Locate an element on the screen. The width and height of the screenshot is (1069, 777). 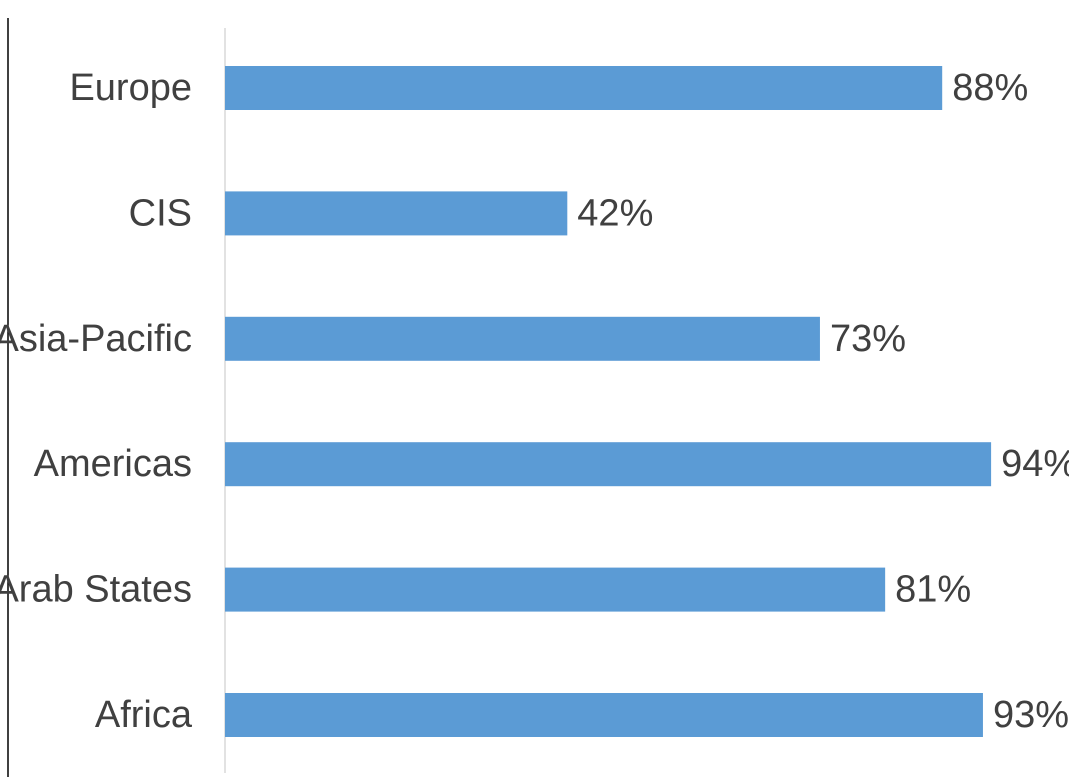
category-label-americas: Americas is located at coordinates (113, 464).